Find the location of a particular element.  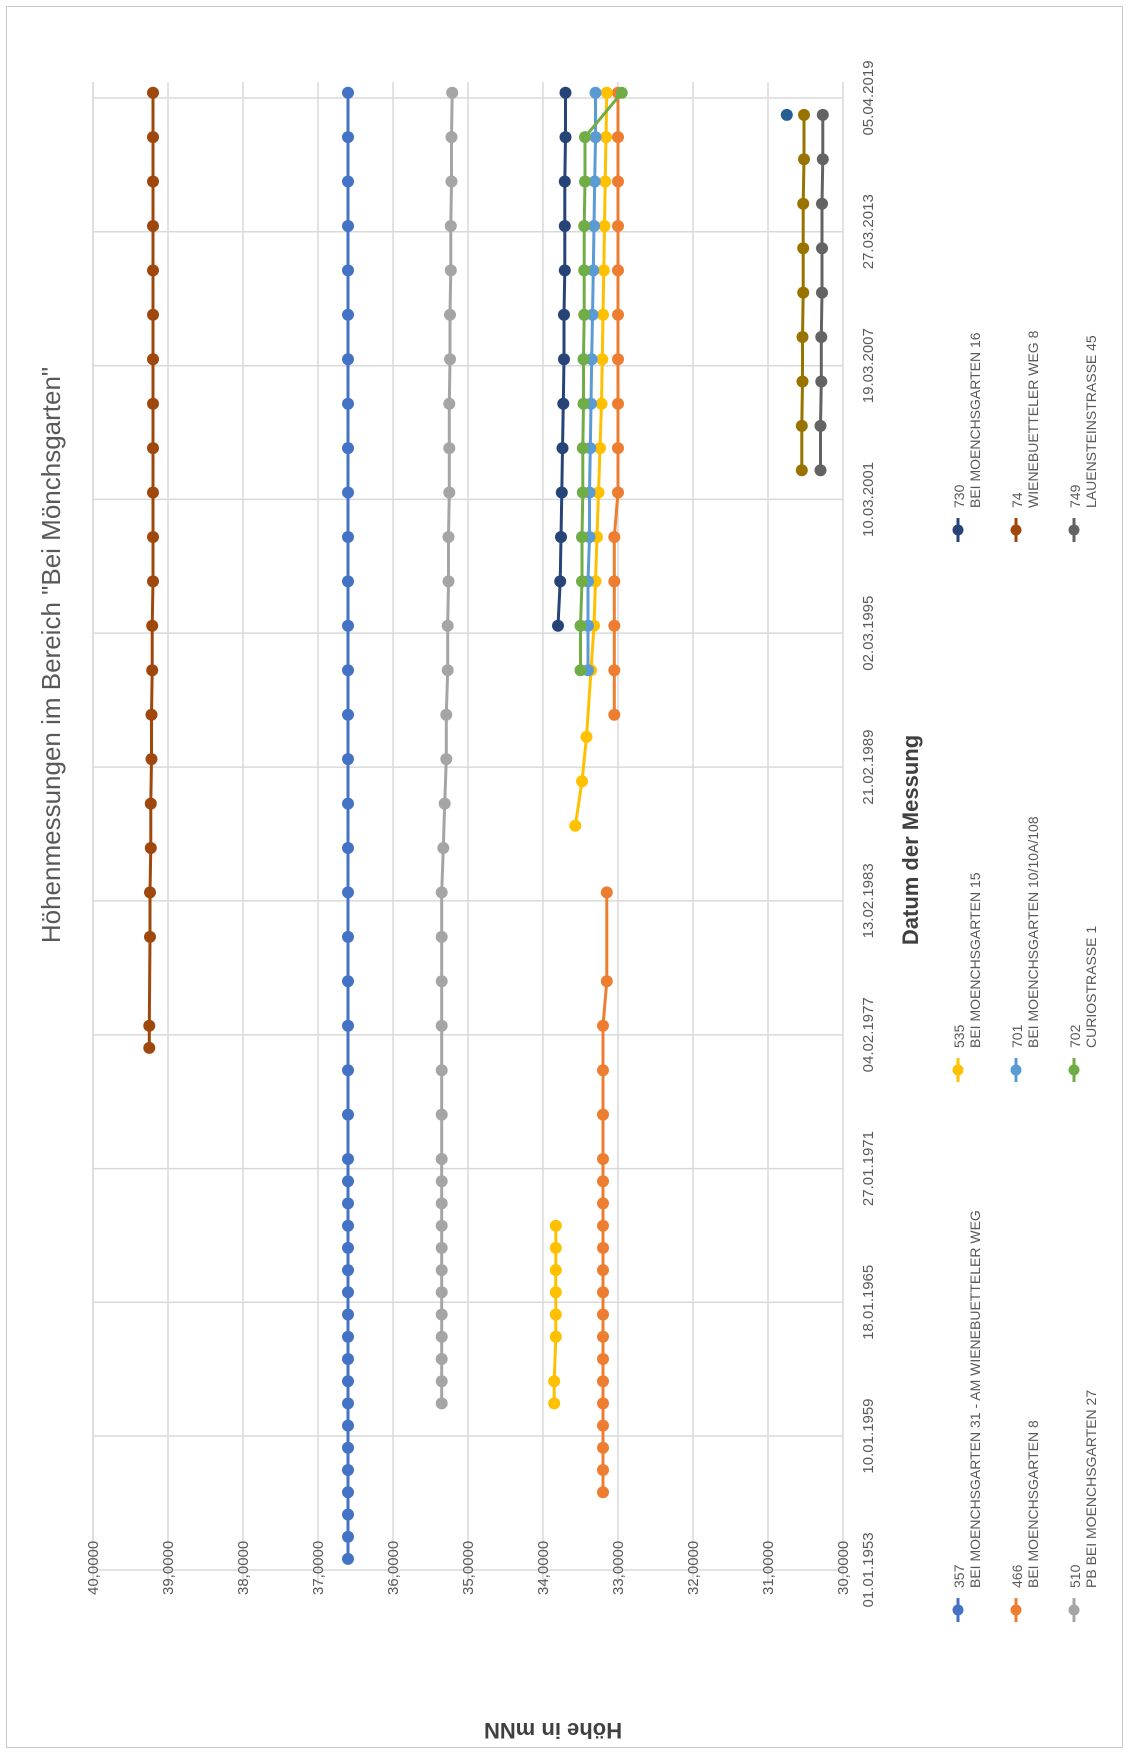

legend-code: 74 is located at coordinates (1017, 500).